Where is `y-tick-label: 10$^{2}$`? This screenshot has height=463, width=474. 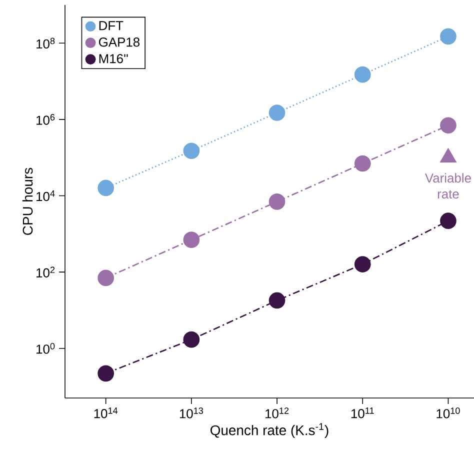 y-tick-label: 10$^{2}$ is located at coordinates (45, 272).